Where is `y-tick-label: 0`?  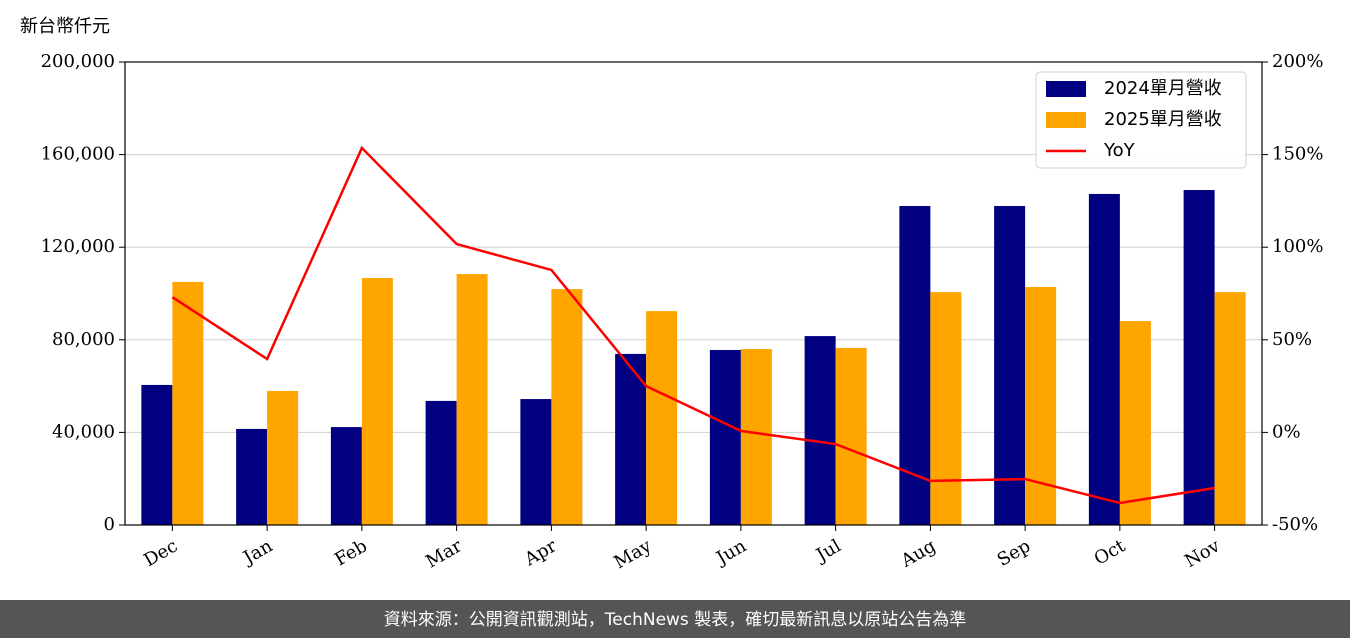 y-tick-label: 0 is located at coordinates (109, 524).